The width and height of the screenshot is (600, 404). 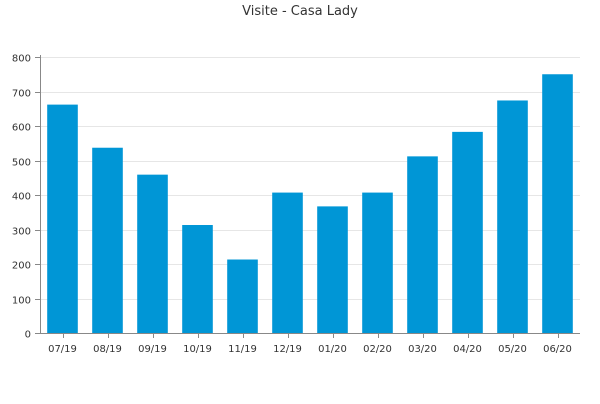 What do you see at coordinates (107, 349) in the screenshot?
I see `x-tick-label: 08/19` at bounding box center [107, 349].